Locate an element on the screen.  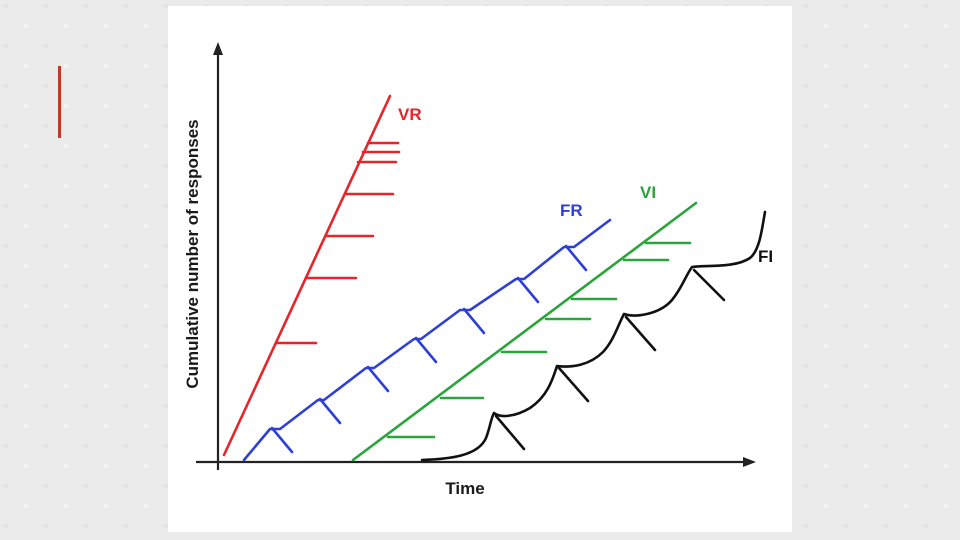
x-axis-label: Time is located at coordinates (464, 488).